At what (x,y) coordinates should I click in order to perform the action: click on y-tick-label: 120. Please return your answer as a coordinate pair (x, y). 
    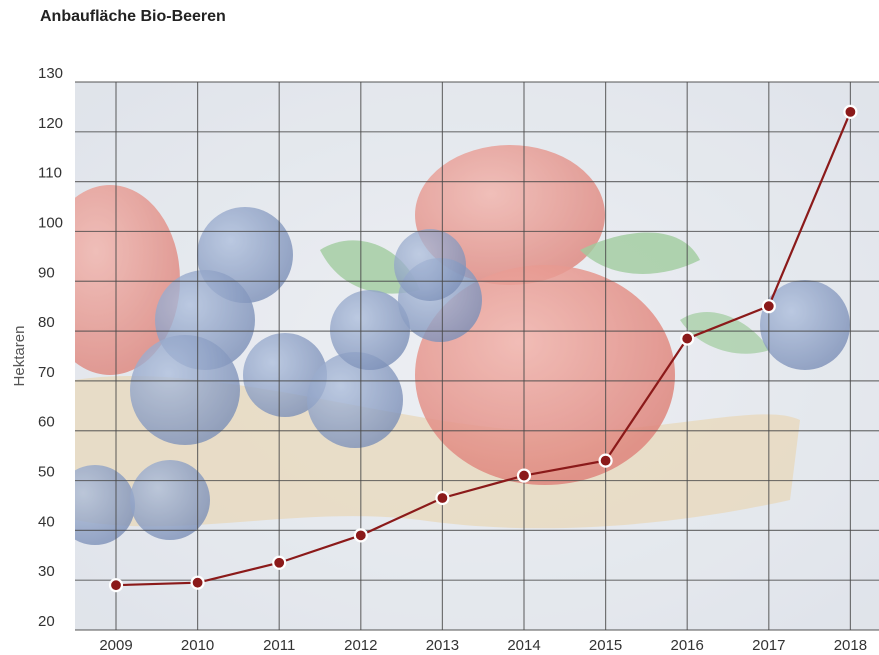
    Looking at the image, I should click on (50, 123).